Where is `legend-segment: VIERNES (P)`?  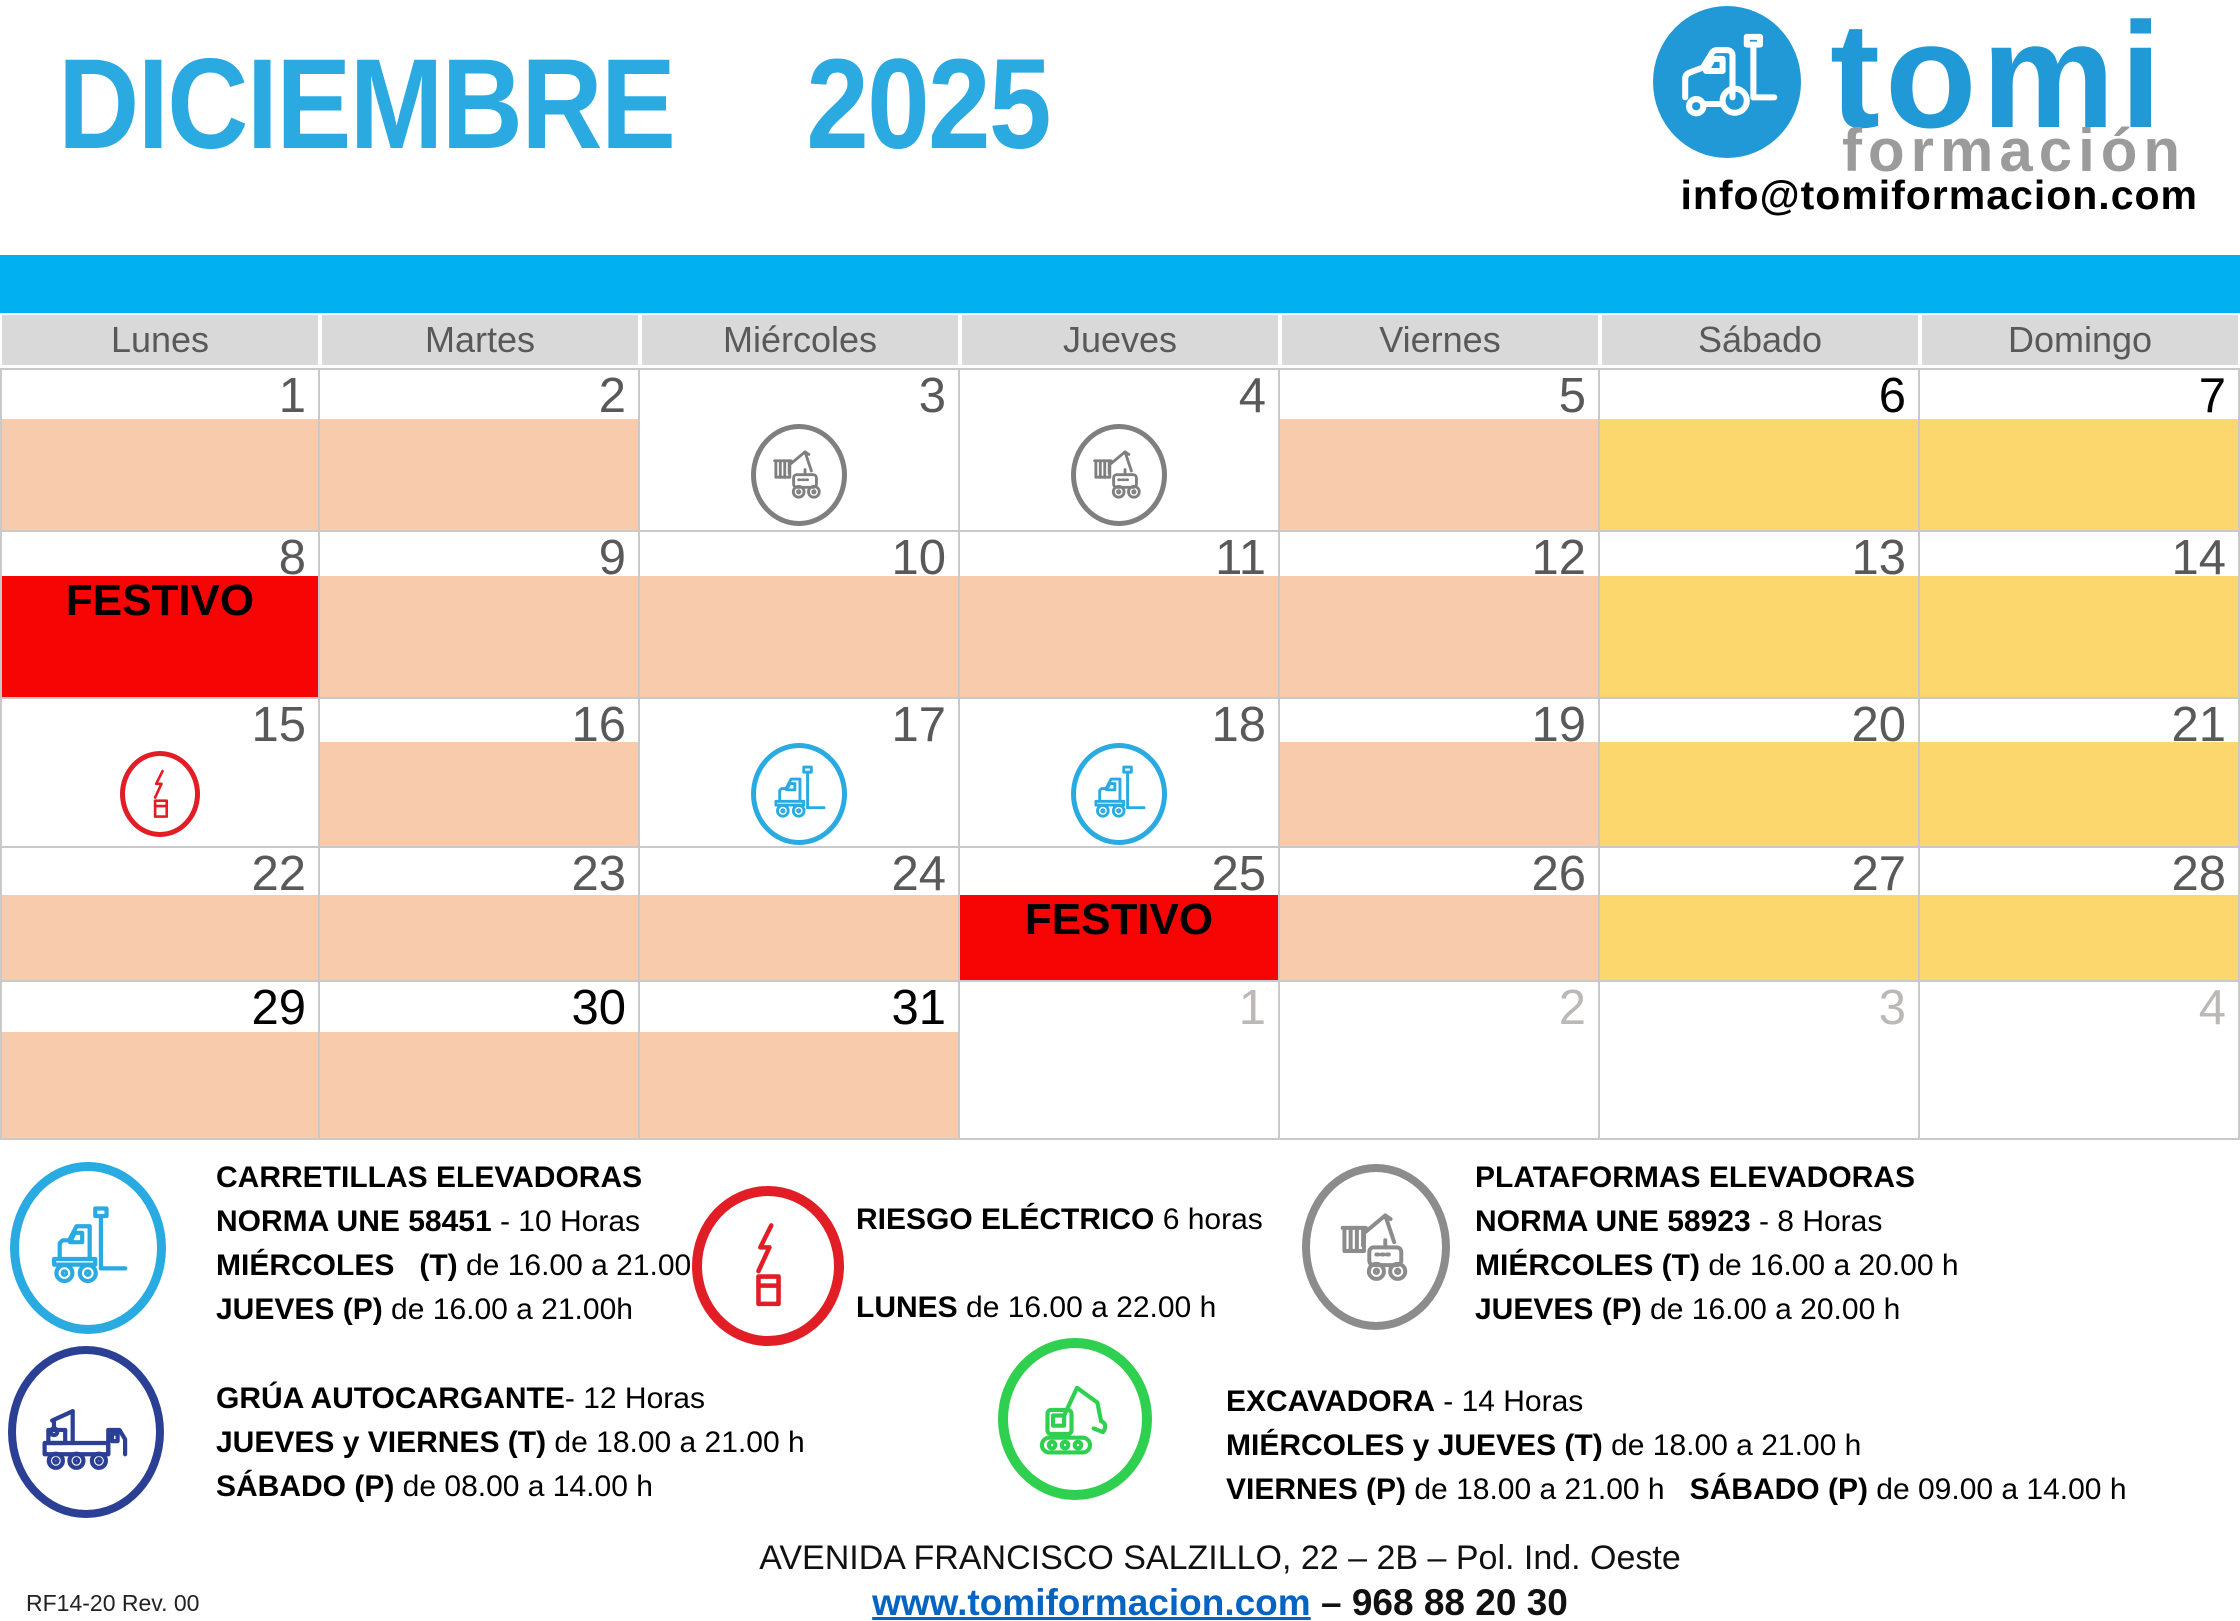
legend-segment: VIERNES (P) is located at coordinates (1316, 1489).